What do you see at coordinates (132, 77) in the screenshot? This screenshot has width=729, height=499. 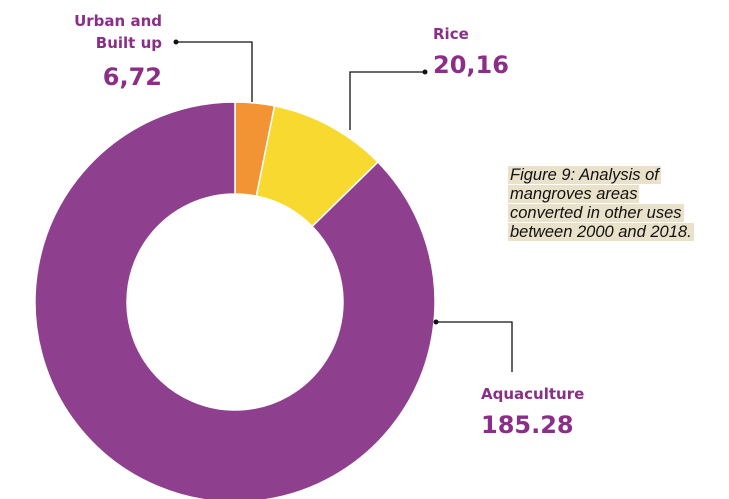 I see `value-label: 6,72` at bounding box center [132, 77].